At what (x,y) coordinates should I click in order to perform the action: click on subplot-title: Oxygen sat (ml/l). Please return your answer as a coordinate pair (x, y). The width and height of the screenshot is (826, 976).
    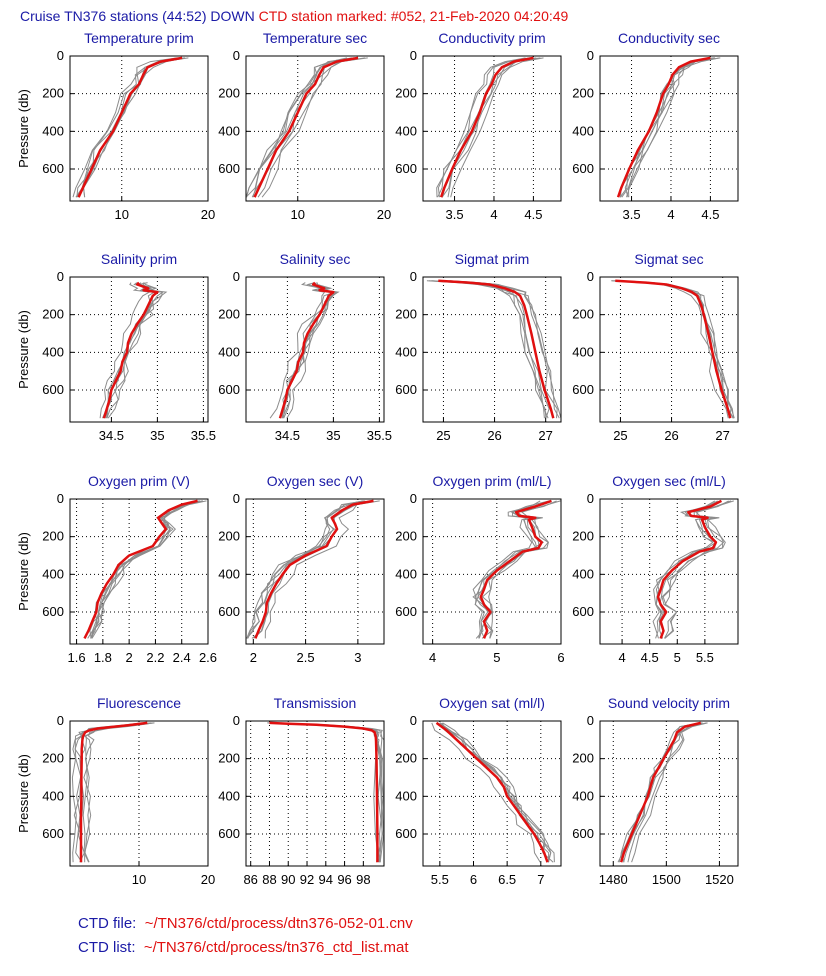
    Looking at the image, I should click on (492, 703).